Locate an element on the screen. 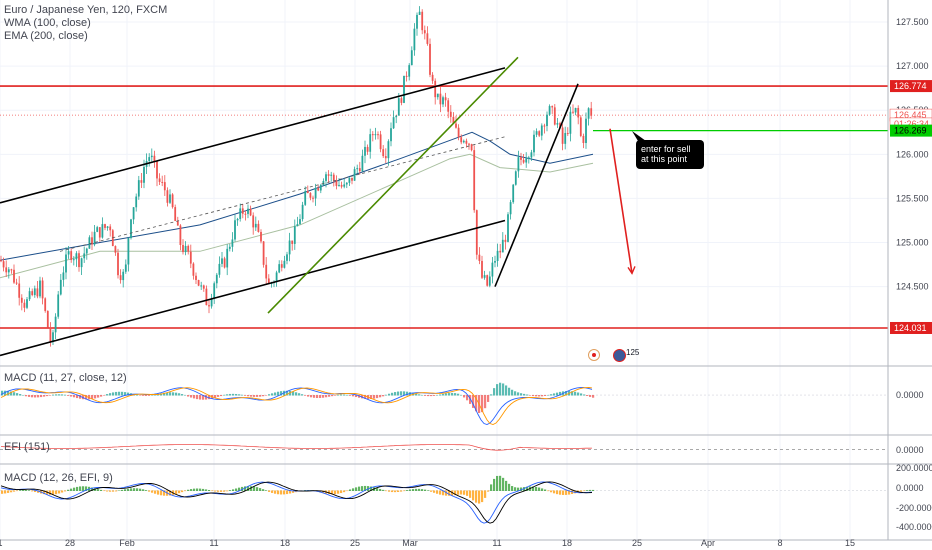 The height and width of the screenshot is (550, 932). pane-tick-label: 0.0000 is located at coordinates (910, 450).